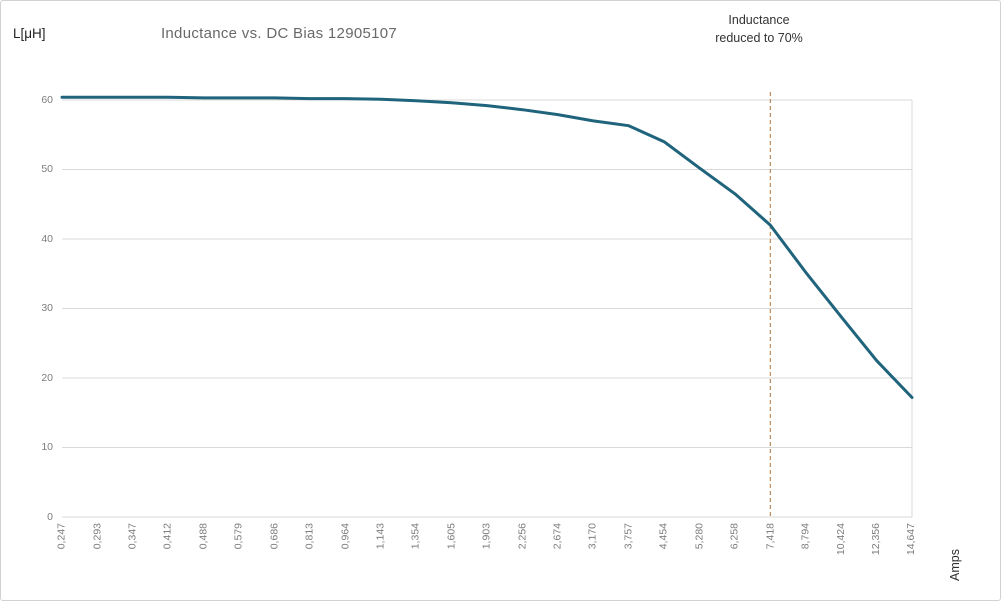  What do you see at coordinates (734, 536) in the screenshot?
I see `x-tick-label-19: 6,258` at bounding box center [734, 536].